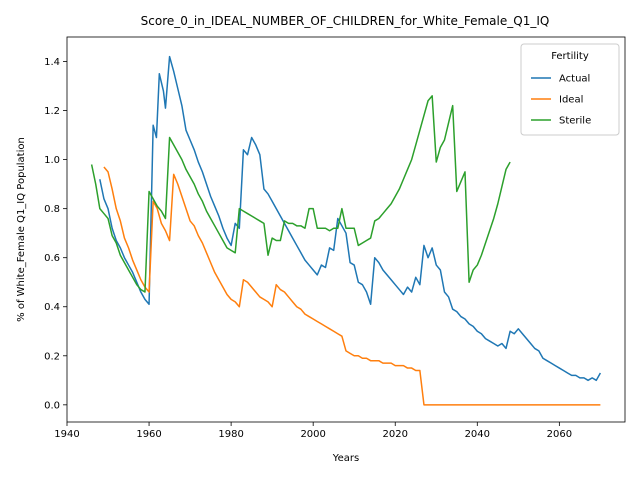 This screenshot has height=480, width=640. I want to click on y-tick-label: 0.6, so click(52, 258).